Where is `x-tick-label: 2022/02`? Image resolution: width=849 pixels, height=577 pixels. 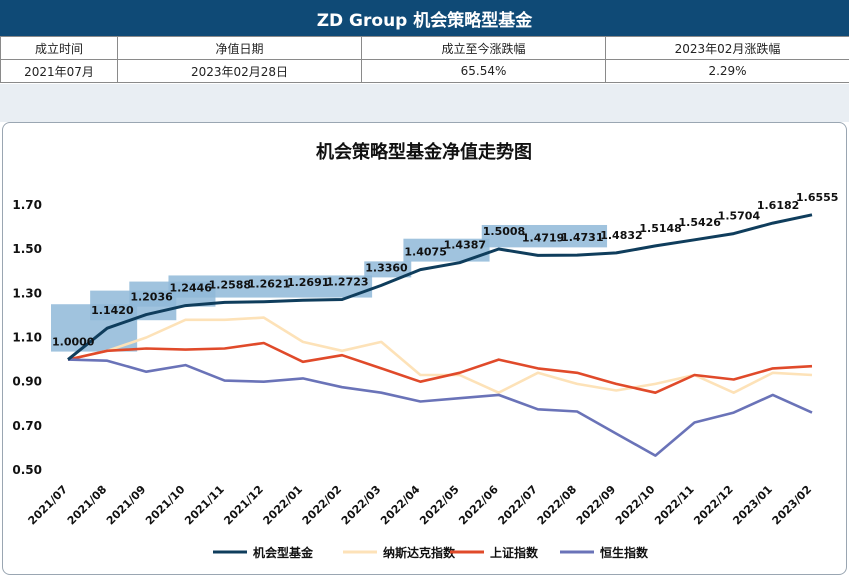 x-tick-label: 2022/02 is located at coordinates (322, 505).